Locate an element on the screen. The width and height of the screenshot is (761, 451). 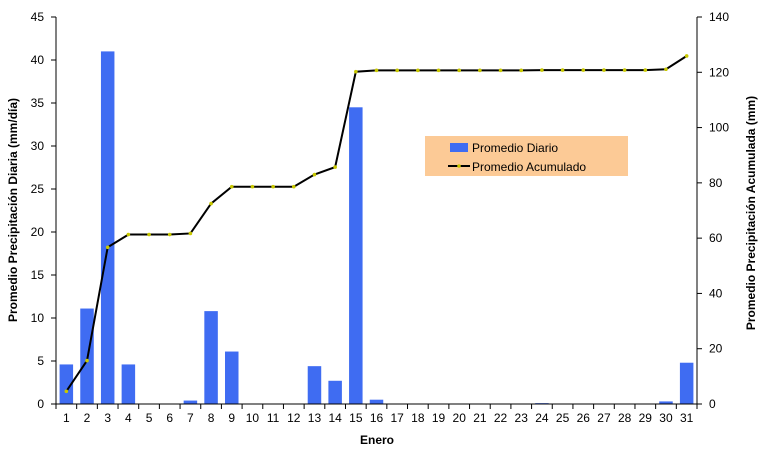
x-tick-label: 6 is located at coordinates (169, 418).